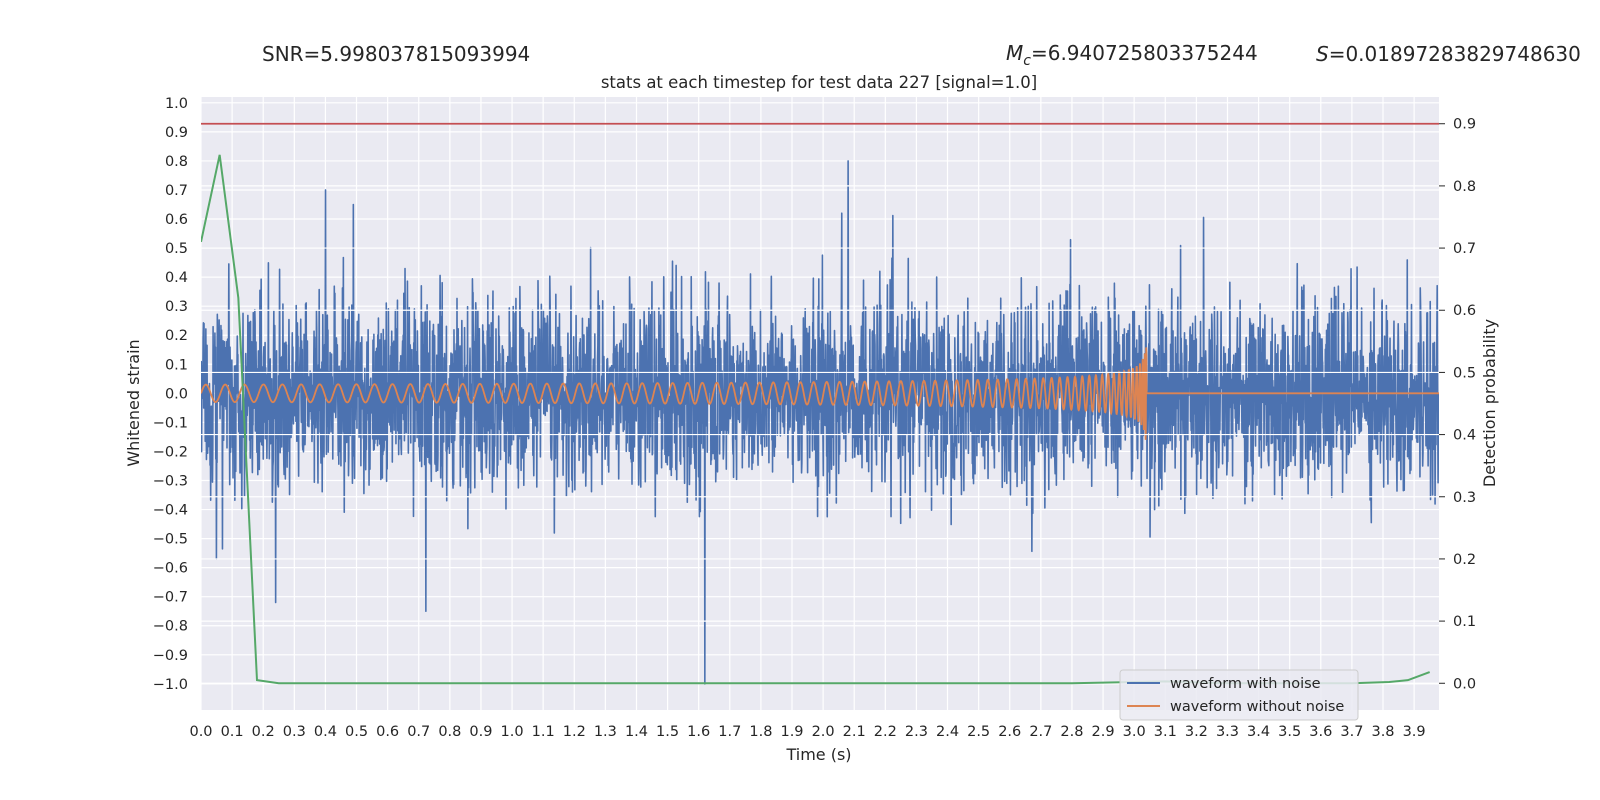 The height and width of the screenshot is (800, 1600). I want to click on y-tick-label: 0.8, so click(176, 162).